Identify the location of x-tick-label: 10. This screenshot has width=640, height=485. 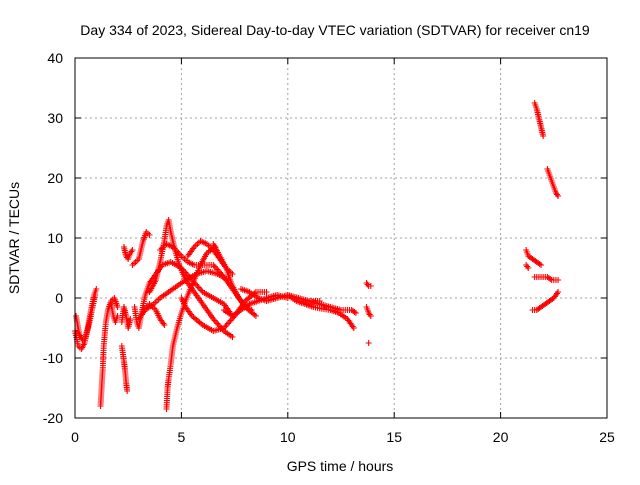
(288, 437).